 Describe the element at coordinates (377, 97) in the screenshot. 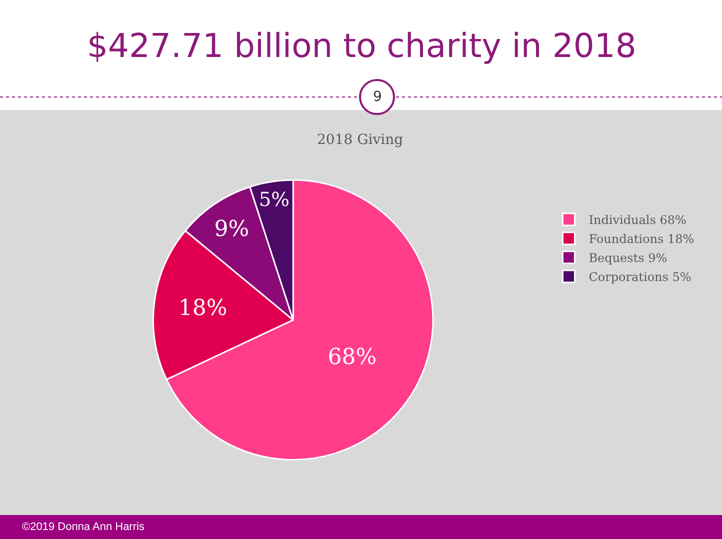

I see `text: 9` at that location.